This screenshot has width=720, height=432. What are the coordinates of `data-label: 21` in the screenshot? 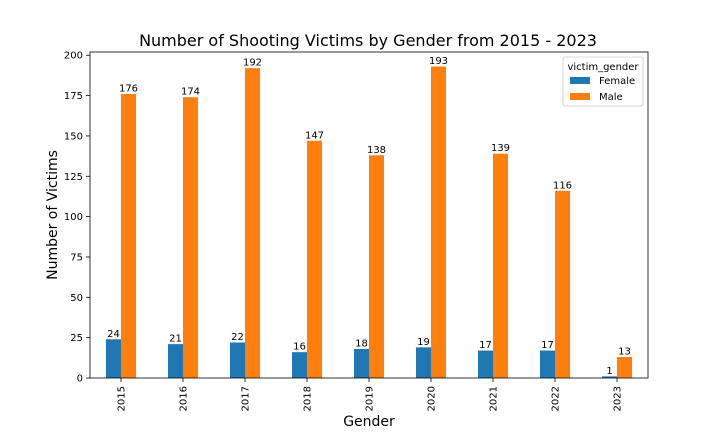 It's located at (175, 339).